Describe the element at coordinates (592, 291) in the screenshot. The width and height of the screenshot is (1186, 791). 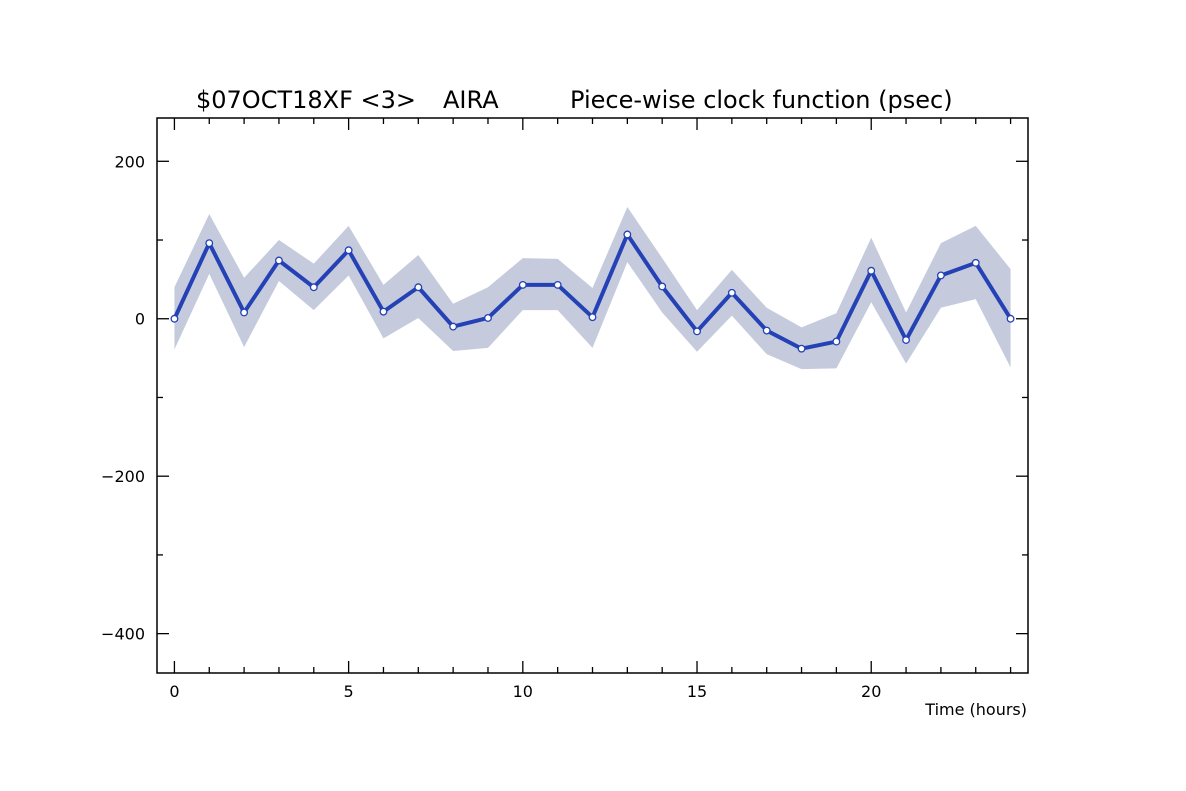
I see `data-marker-layer` at that location.